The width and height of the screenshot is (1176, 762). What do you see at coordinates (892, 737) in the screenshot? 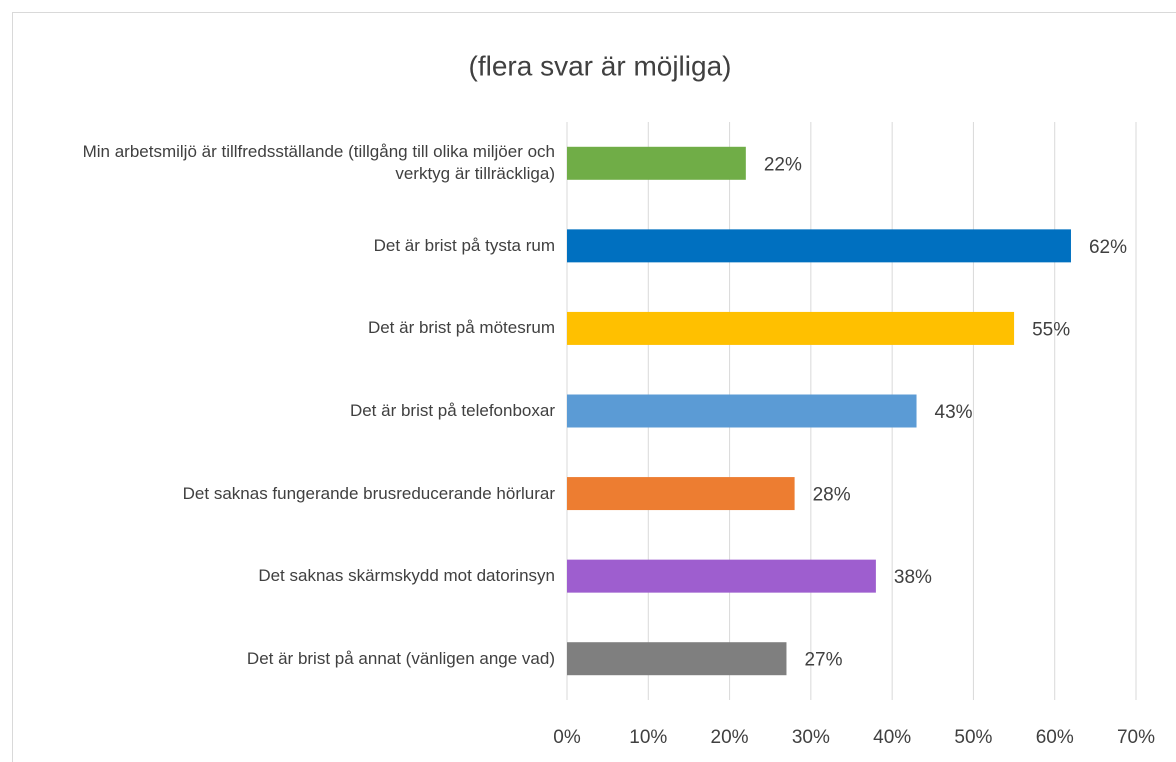
I see `x-tick-label: 40%` at bounding box center [892, 737].